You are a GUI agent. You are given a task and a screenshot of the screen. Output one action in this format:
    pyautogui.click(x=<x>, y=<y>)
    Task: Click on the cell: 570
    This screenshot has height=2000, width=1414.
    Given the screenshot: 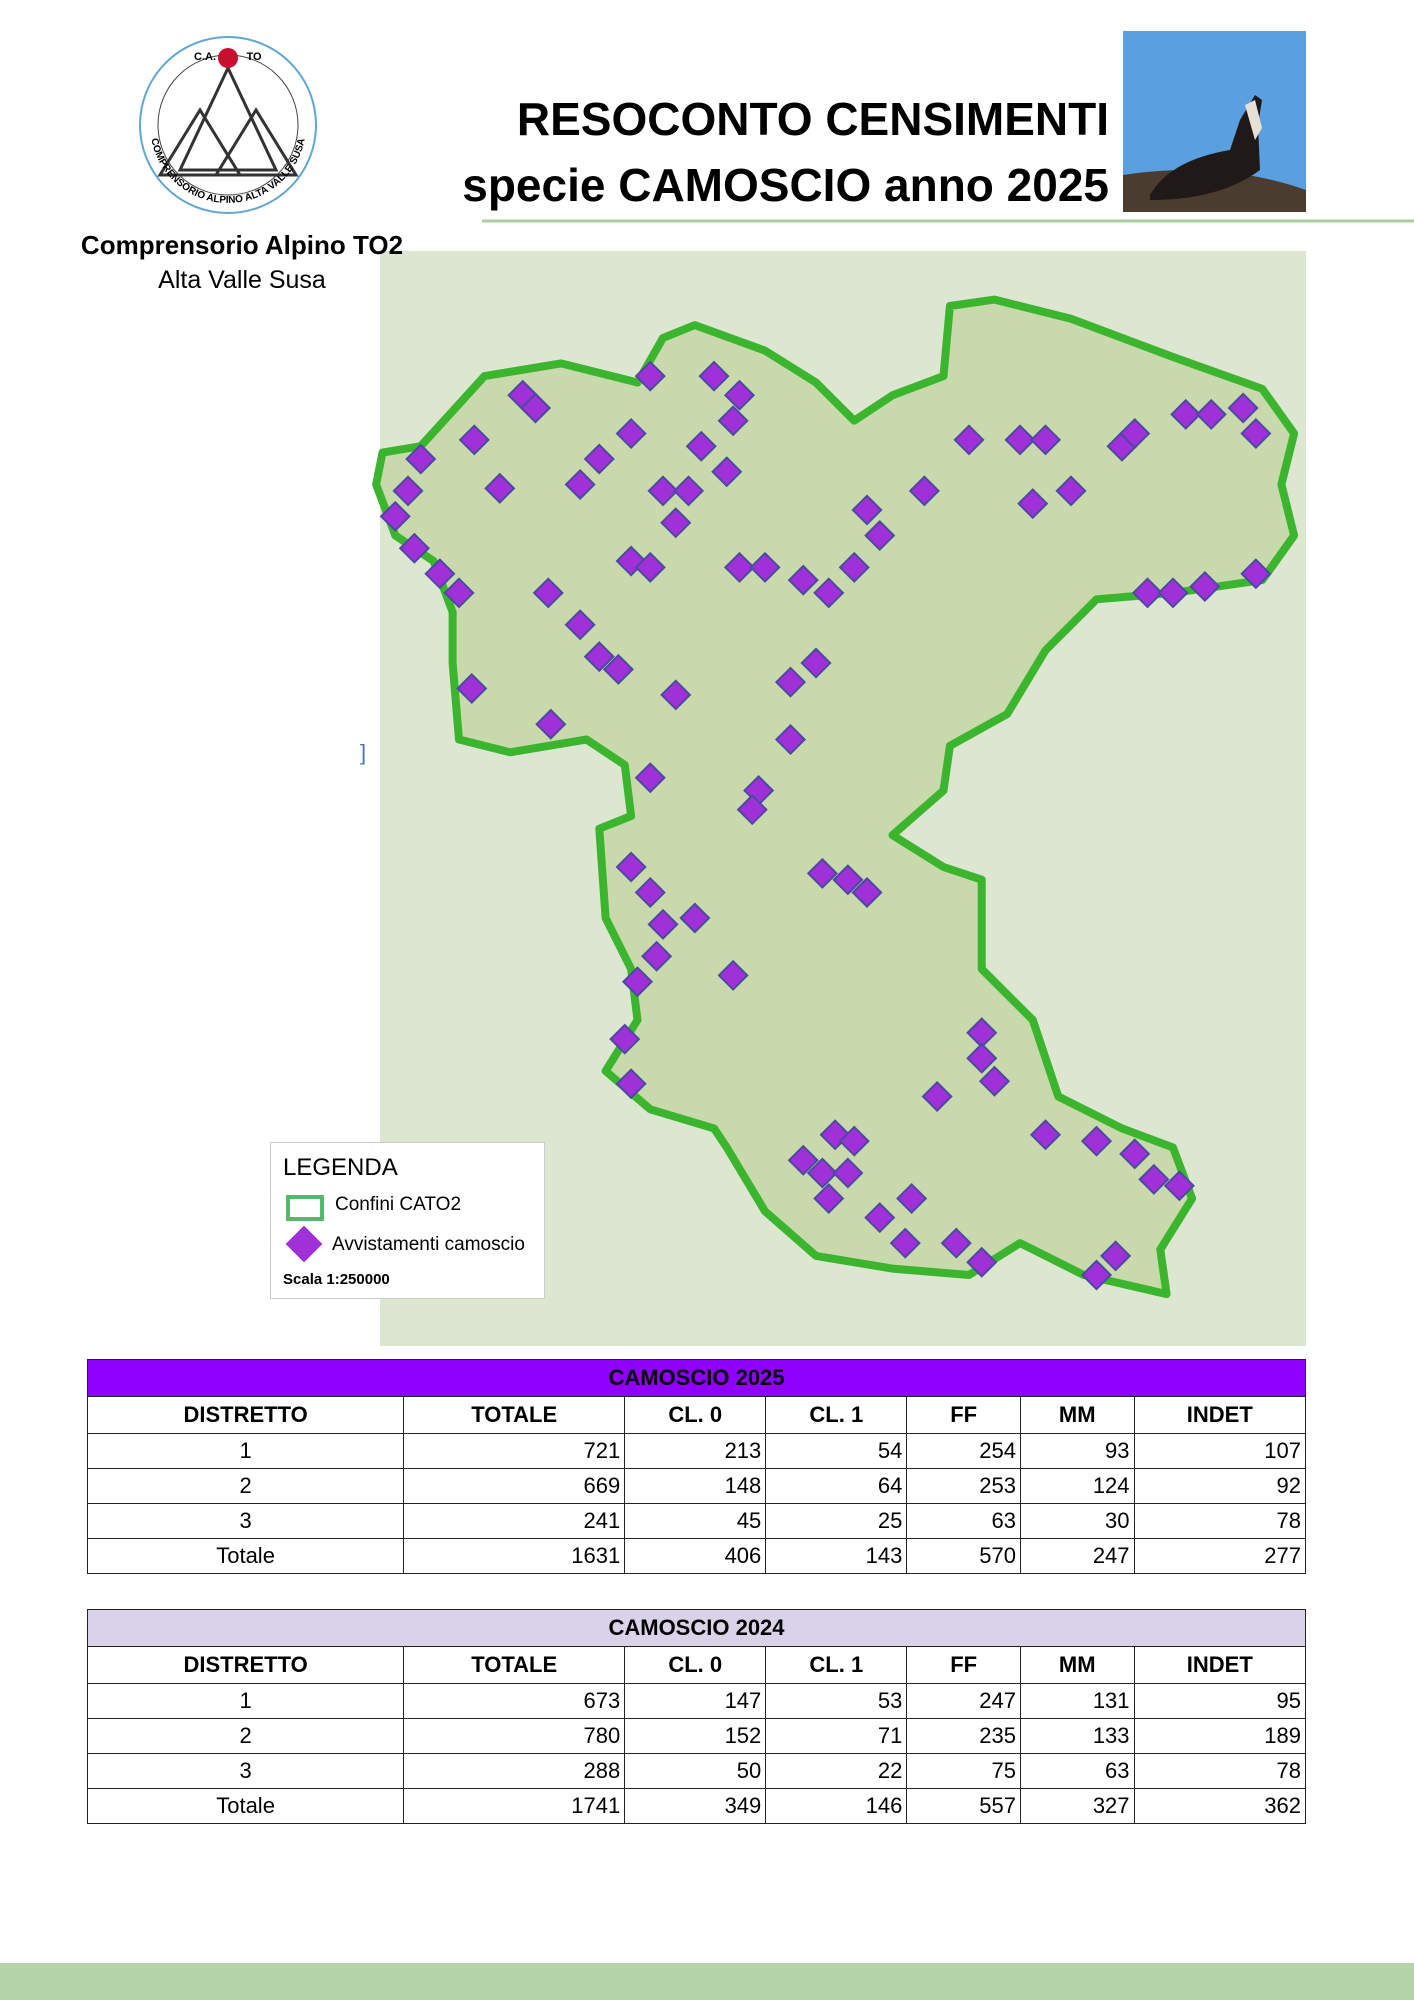 What is the action you would take?
    pyautogui.click(x=963, y=1556)
    